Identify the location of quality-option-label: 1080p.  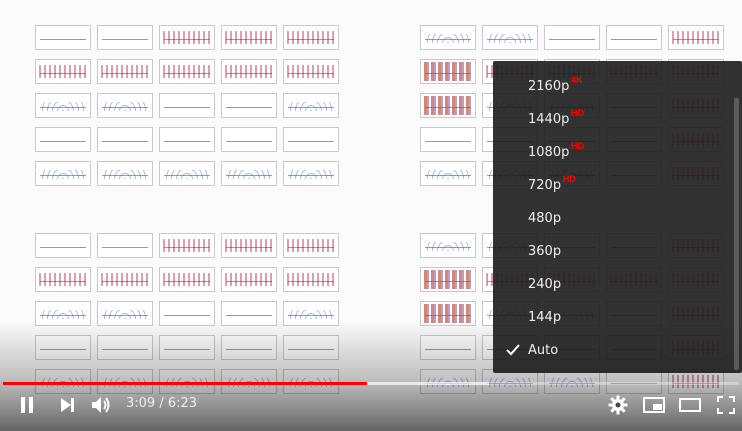
(549, 152).